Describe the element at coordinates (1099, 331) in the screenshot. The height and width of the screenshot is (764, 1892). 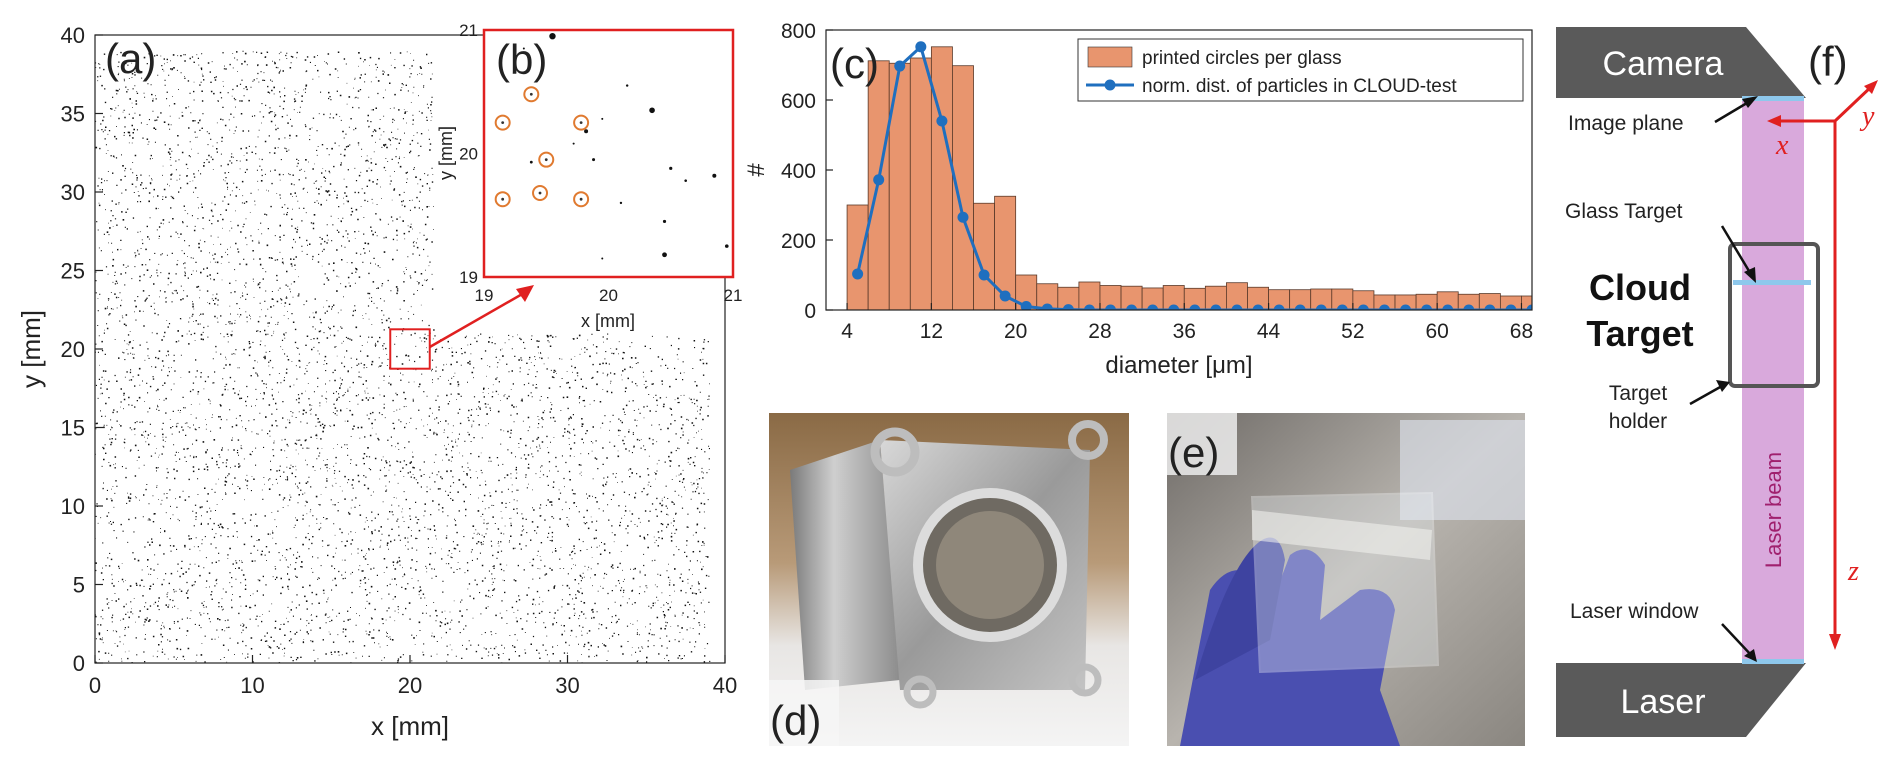
I see `c-x-tick-label: 28` at that location.